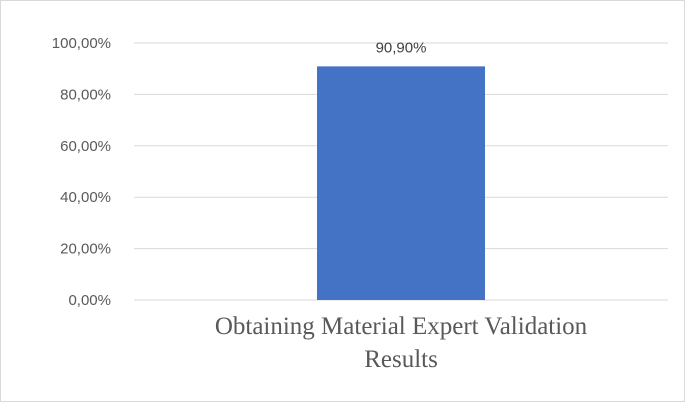 The width and height of the screenshot is (687, 404). What do you see at coordinates (85, 197) in the screenshot?
I see `y-tick-label: 40,00%` at bounding box center [85, 197].